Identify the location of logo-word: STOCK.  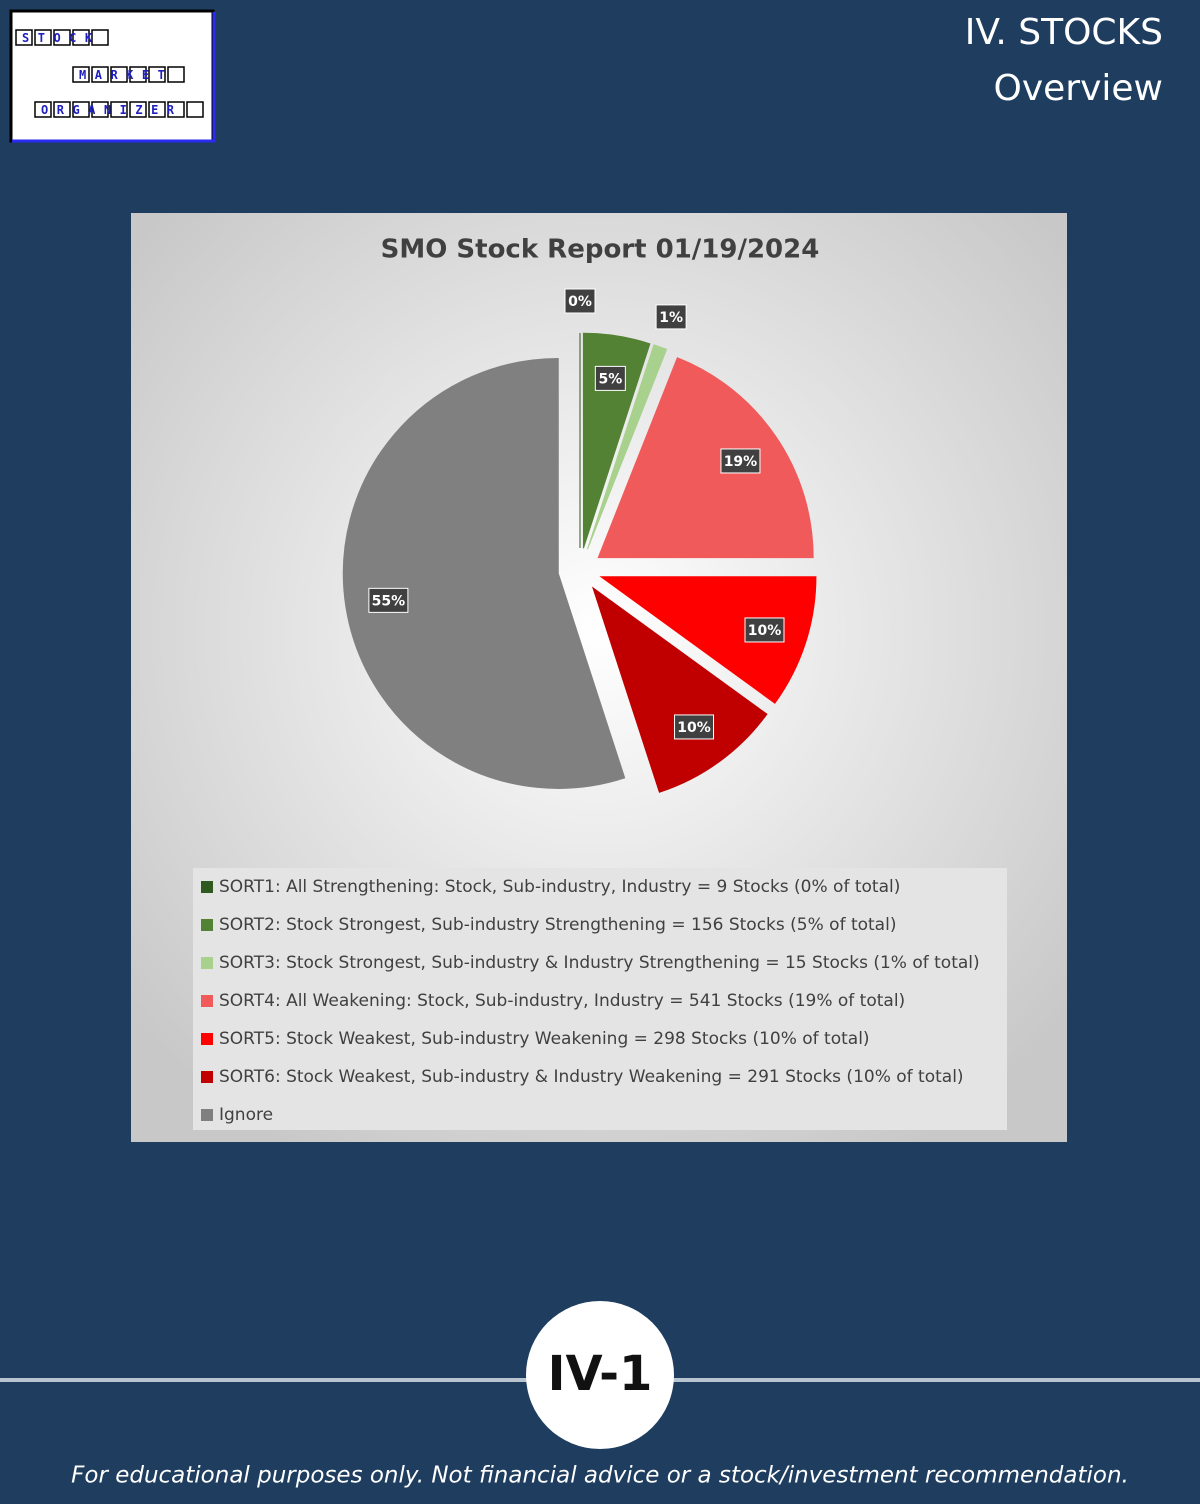
(61, 38).